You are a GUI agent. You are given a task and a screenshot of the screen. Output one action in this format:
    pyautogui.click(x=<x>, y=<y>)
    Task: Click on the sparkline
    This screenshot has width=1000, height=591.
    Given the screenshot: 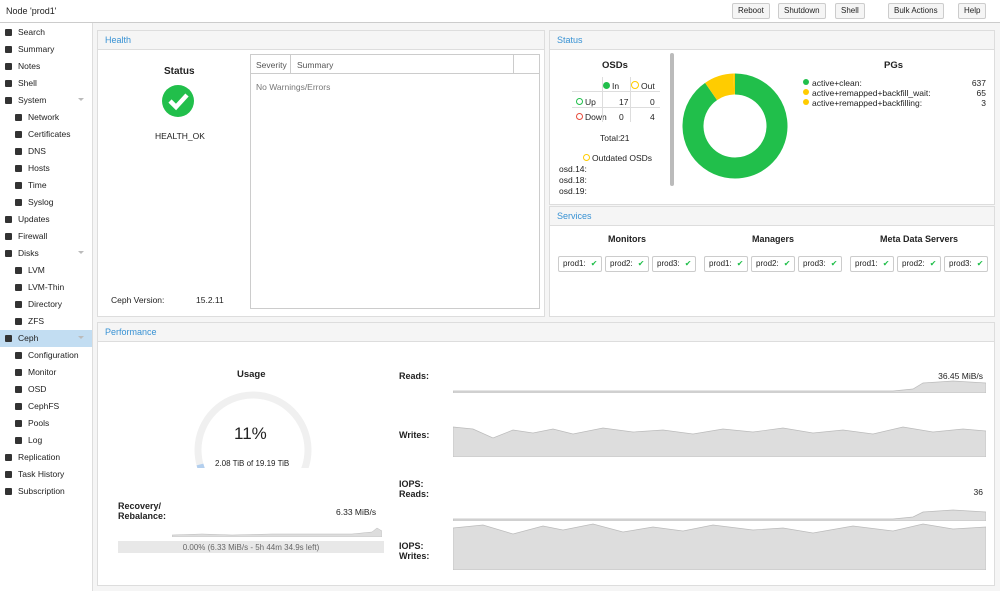 What is the action you would take?
    pyautogui.click(x=719, y=386)
    